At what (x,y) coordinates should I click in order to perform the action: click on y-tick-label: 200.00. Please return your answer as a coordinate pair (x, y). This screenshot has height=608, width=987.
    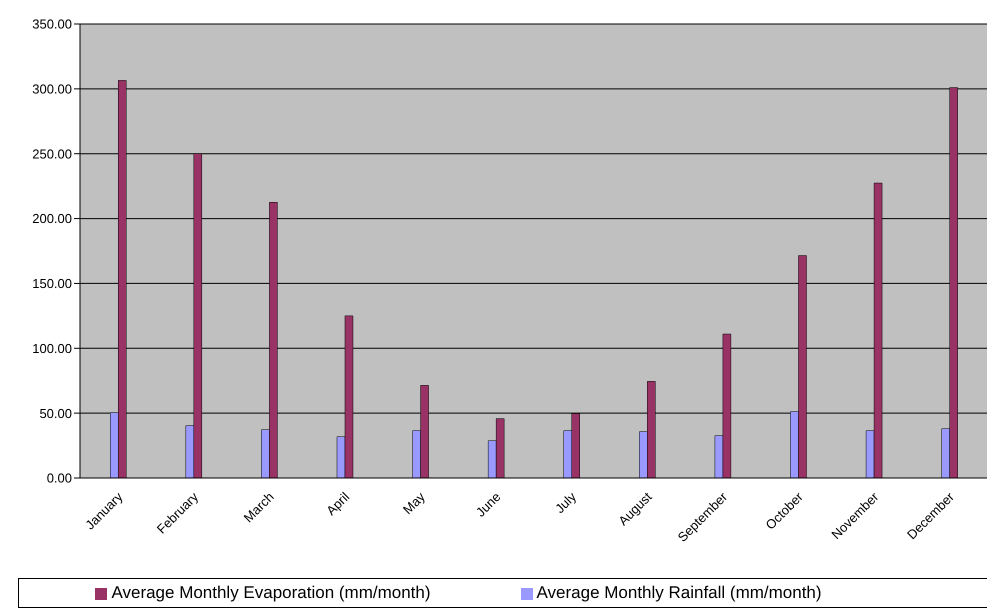
    Looking at the image, I should click on (52, 218).